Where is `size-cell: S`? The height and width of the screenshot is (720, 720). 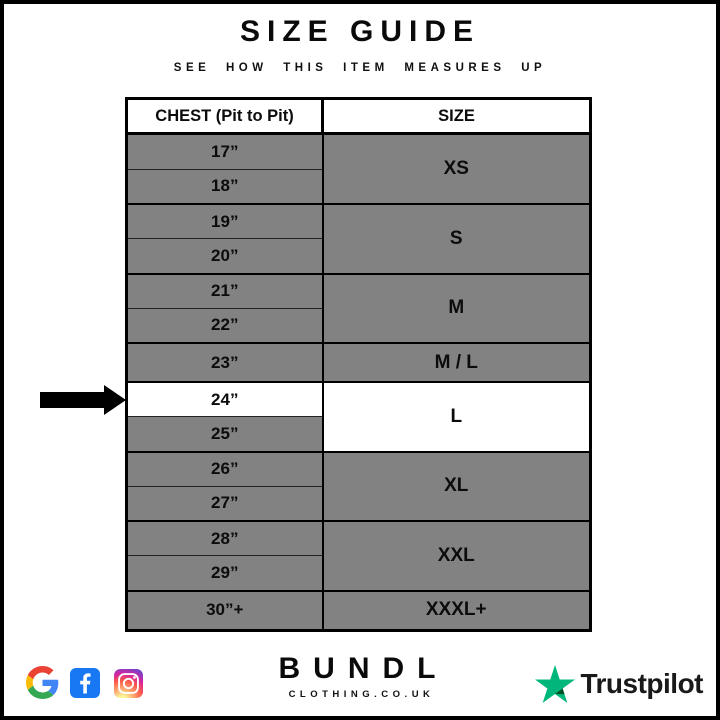
size-cell: S is located at coordinates (456, 238).